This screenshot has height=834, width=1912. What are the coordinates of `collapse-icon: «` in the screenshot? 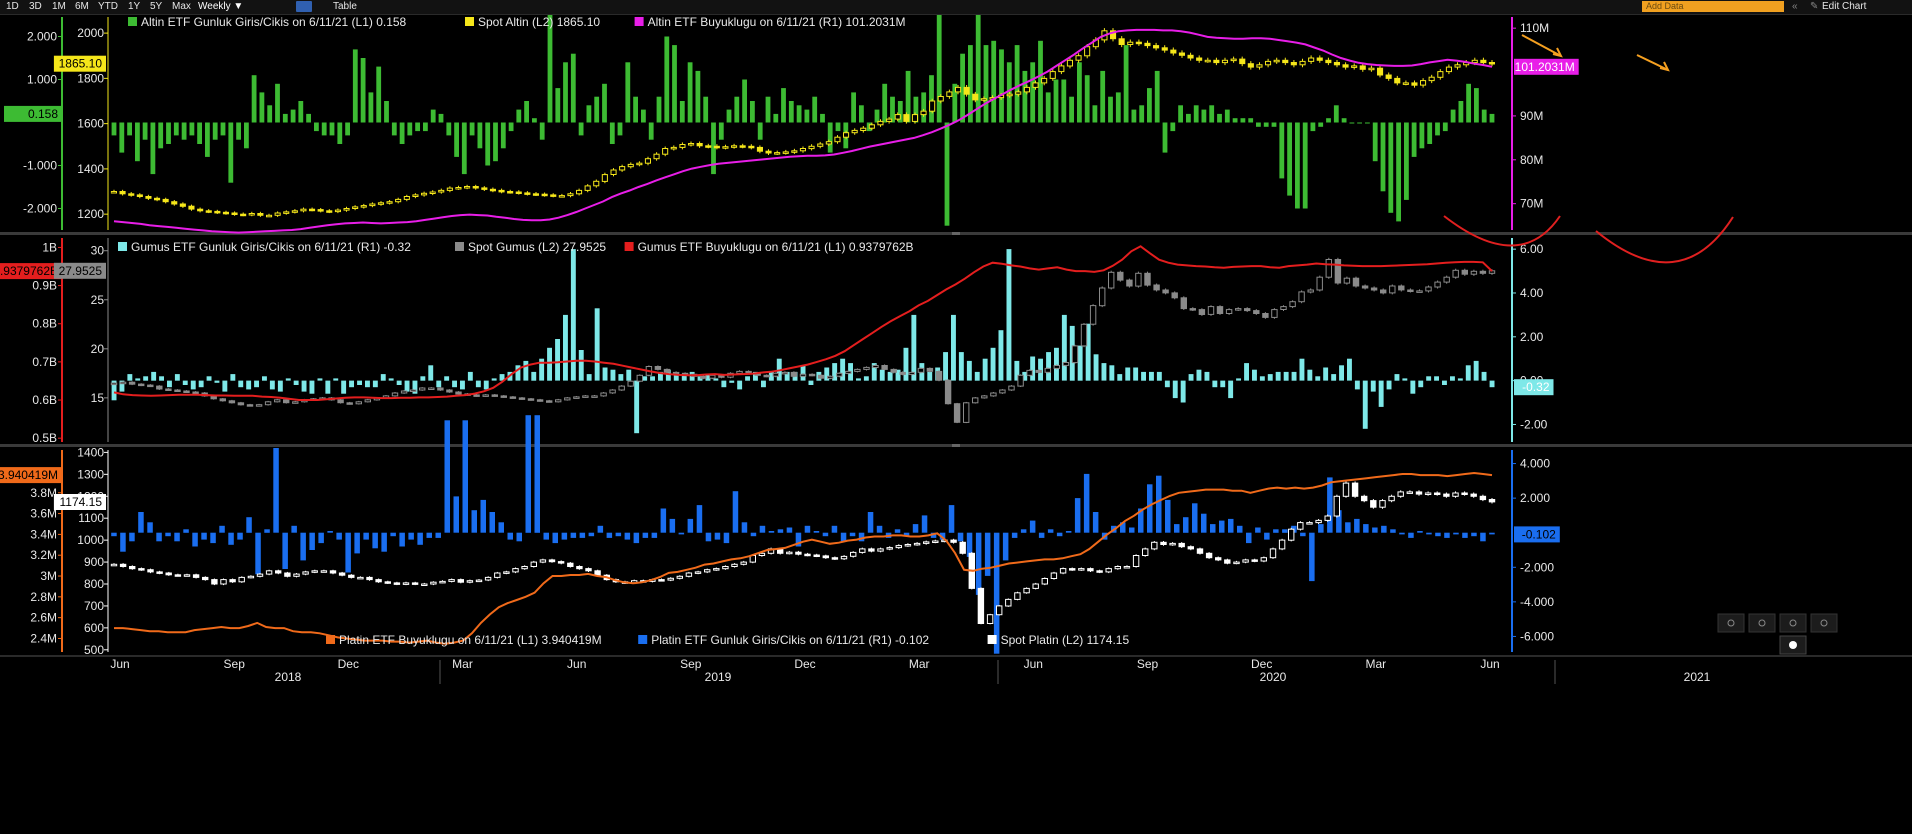 It's located at (1795, 6).